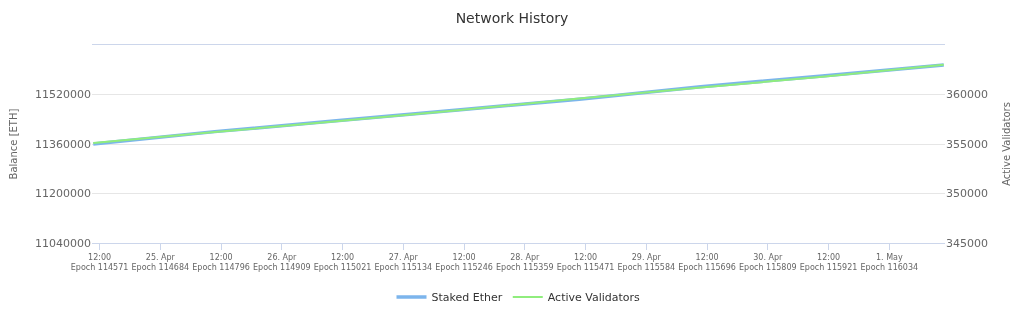  I want to click on chart-title: Network History, so click(512, 17).